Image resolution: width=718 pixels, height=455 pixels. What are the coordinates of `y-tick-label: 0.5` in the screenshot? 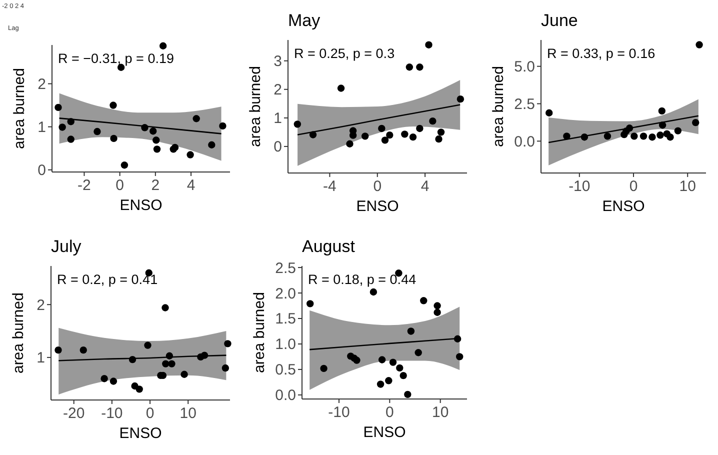 It's located at (285, 370).